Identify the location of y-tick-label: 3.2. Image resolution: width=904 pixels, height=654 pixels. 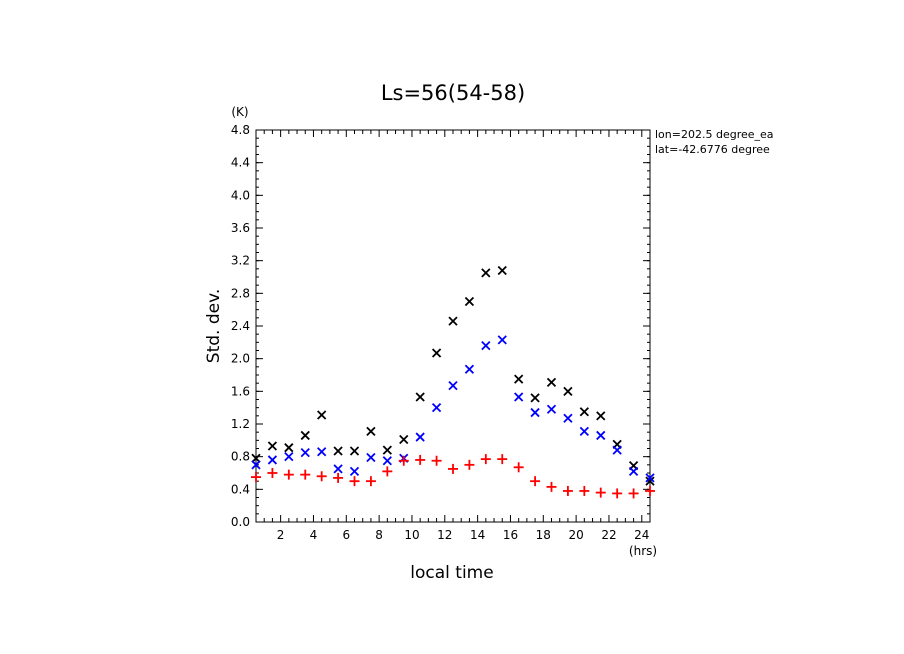
(240, 261).